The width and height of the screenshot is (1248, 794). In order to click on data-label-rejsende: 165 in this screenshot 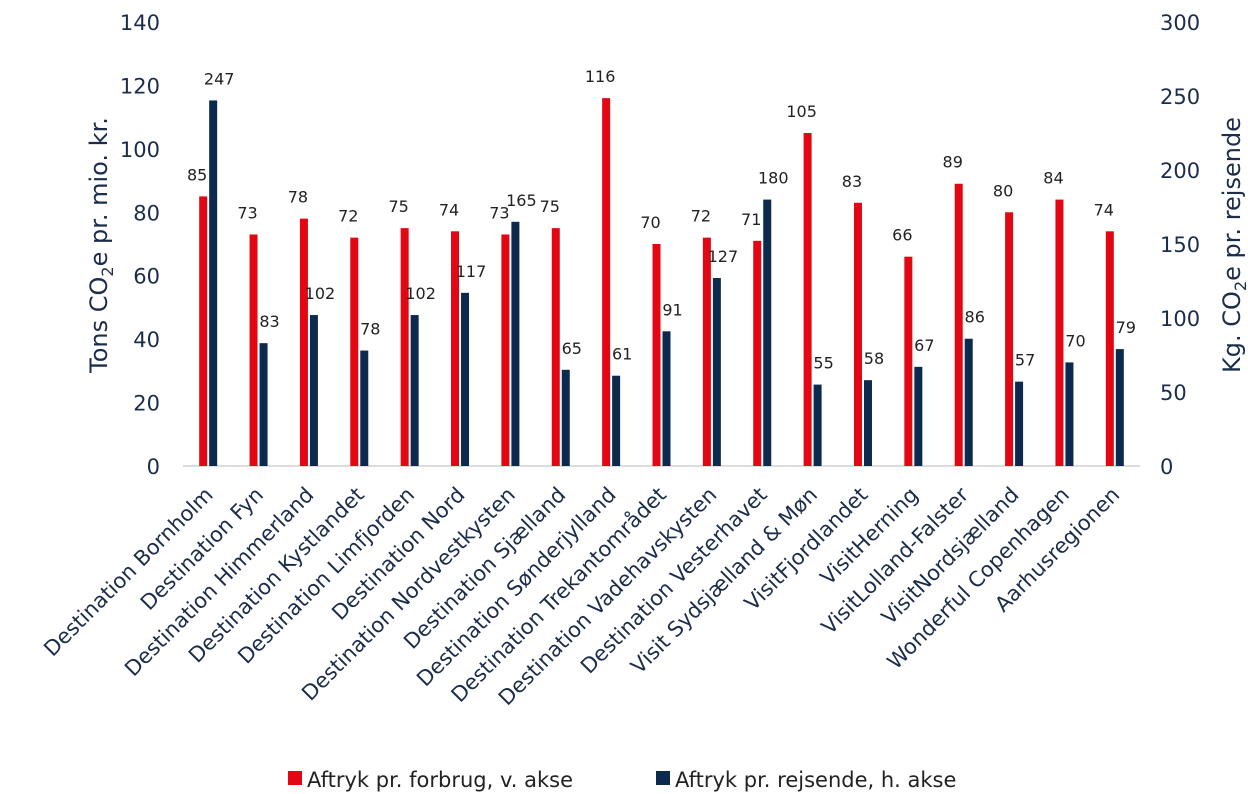, I will do `click(521, 200)`.